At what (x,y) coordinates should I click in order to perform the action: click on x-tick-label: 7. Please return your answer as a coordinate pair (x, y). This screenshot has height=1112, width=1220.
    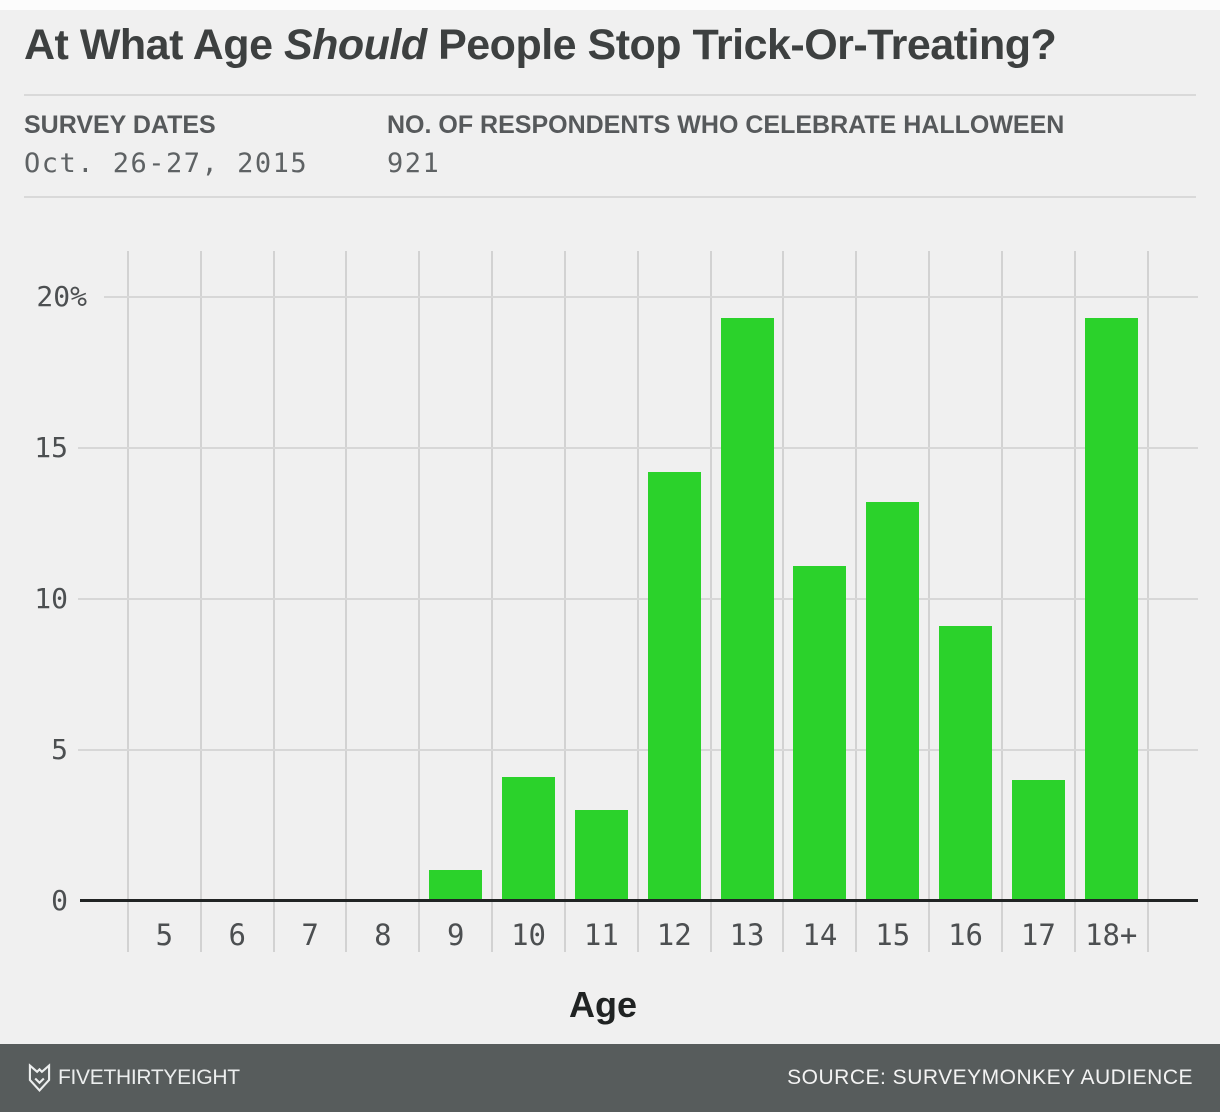
    Looking at the image, I should click on (310, 935).